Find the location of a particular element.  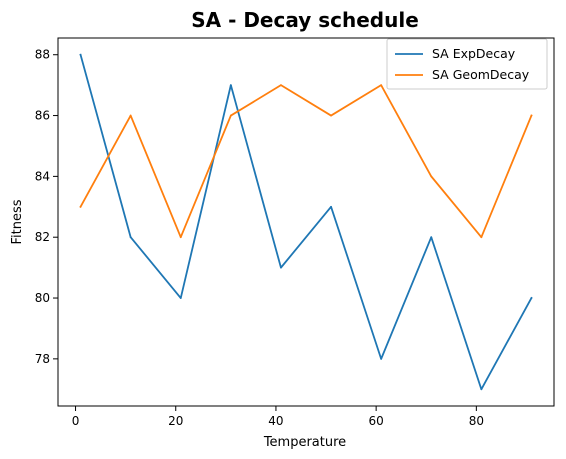

y-tick-label: 82 is located at coordinates (42, 237).